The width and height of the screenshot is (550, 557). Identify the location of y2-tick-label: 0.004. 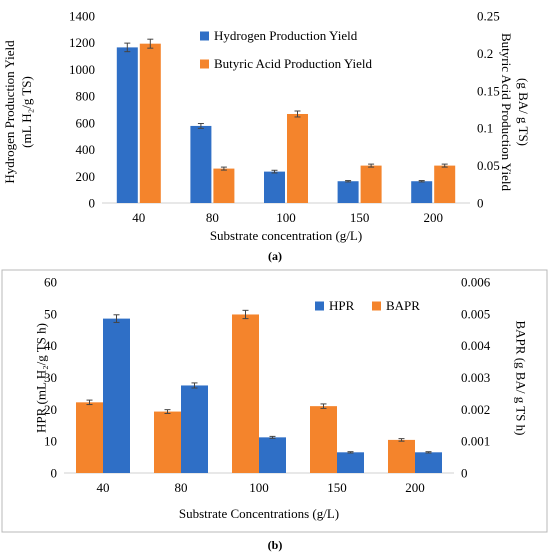
(476, 345).